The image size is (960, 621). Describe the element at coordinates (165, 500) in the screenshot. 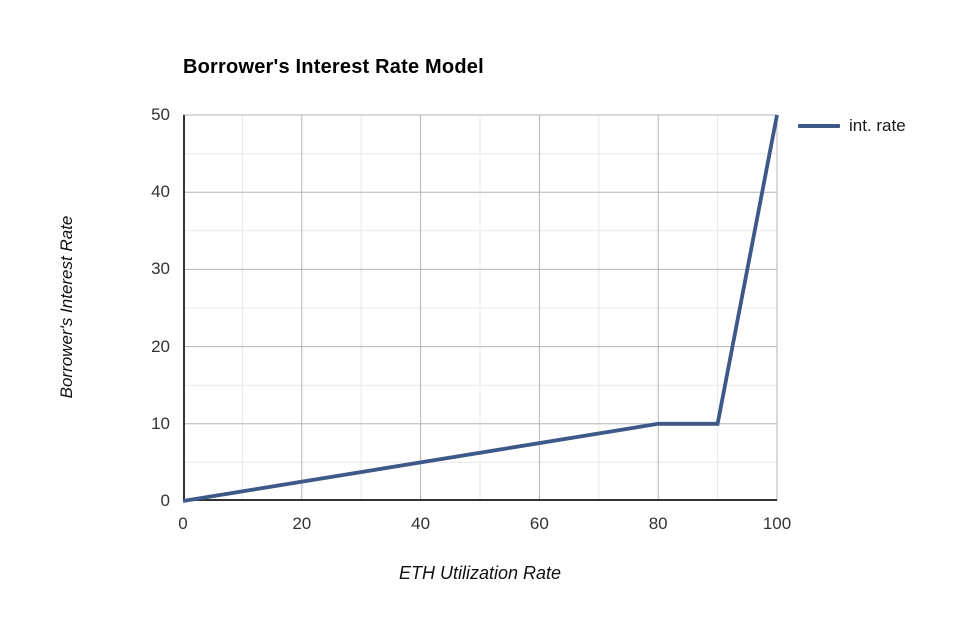

I see `y-tick-label: 0` at that location.